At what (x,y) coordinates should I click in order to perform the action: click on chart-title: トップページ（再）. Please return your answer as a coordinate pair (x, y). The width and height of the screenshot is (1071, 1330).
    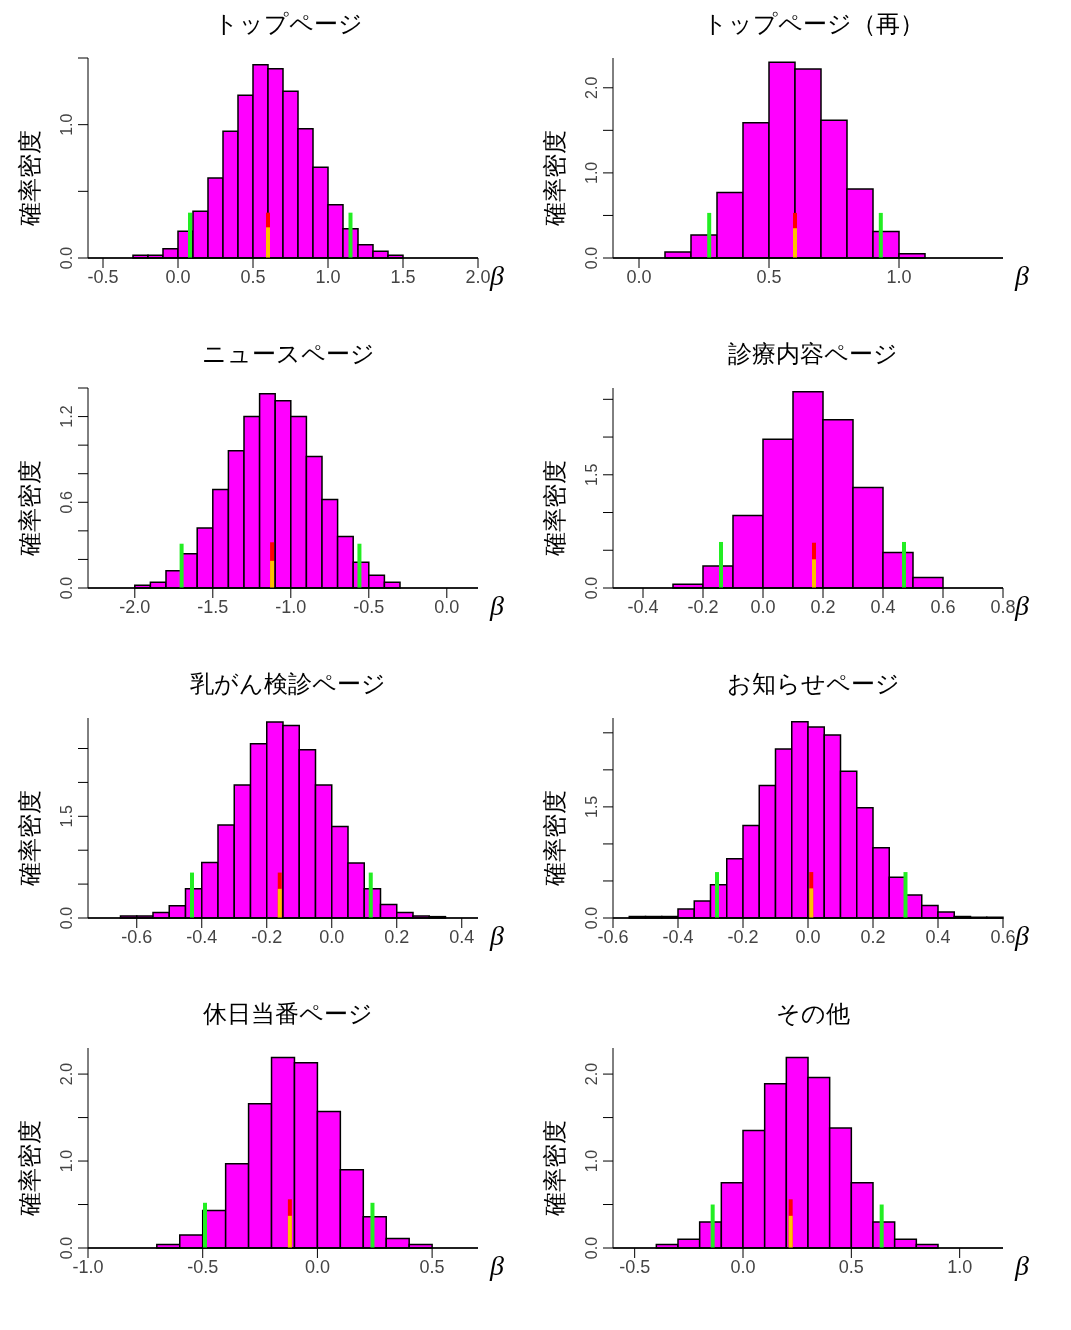
    Looking at the image, I should click on (813, 24).